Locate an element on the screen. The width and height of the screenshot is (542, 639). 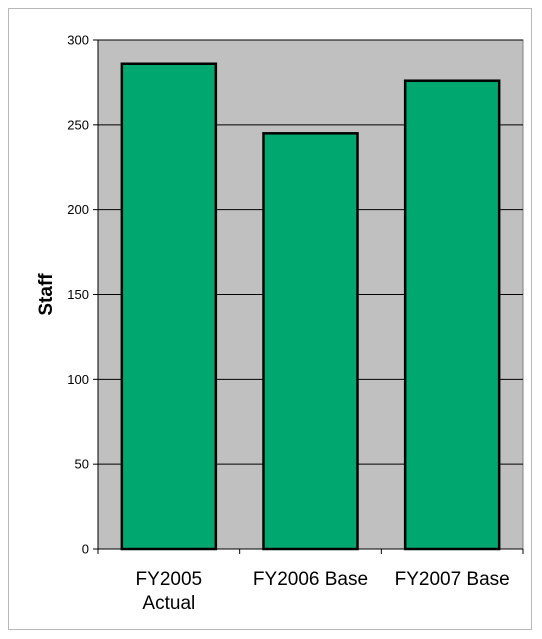
y-tick-label: 50 is located at coordinates (82, 464).